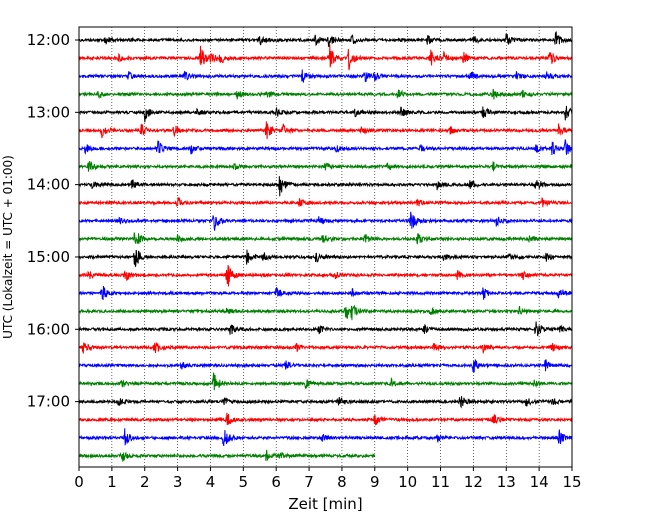  What do you see at coordinates (276, 482) in the screenshot?
I see `x-tick-label: 6` at bounding box center [276, 482].